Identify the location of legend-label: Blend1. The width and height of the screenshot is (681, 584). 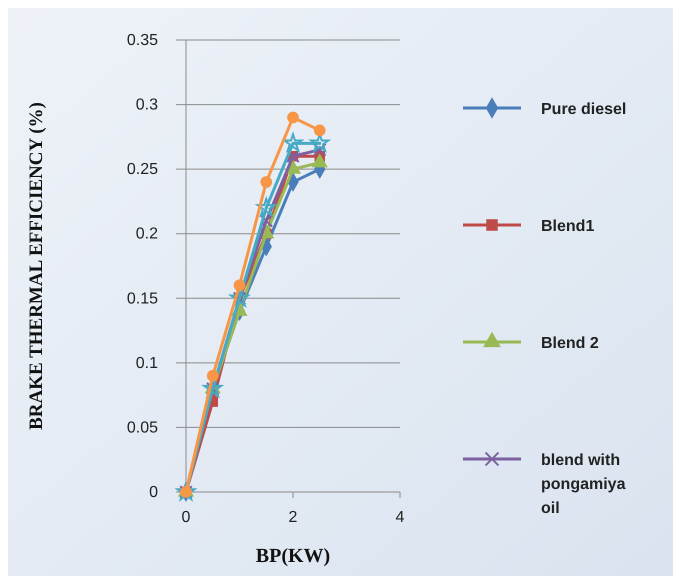
(567, 226).